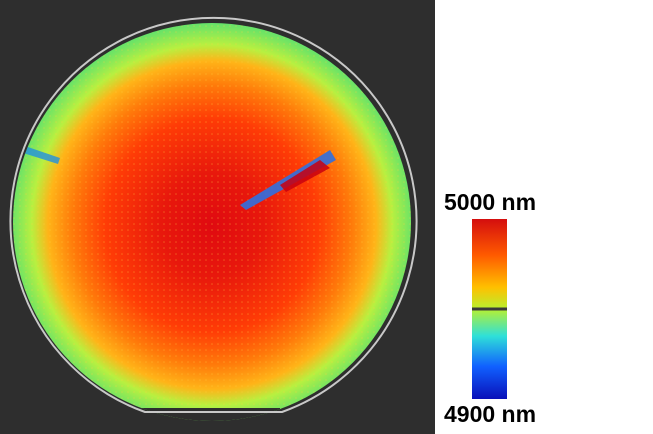 The width and height of the screenshot is (653, 434). What do you see at coordinates (490, 202) in the screenshot?
I see `colorbar-max-label: 5000 nm` at bounding box center [490, 202].